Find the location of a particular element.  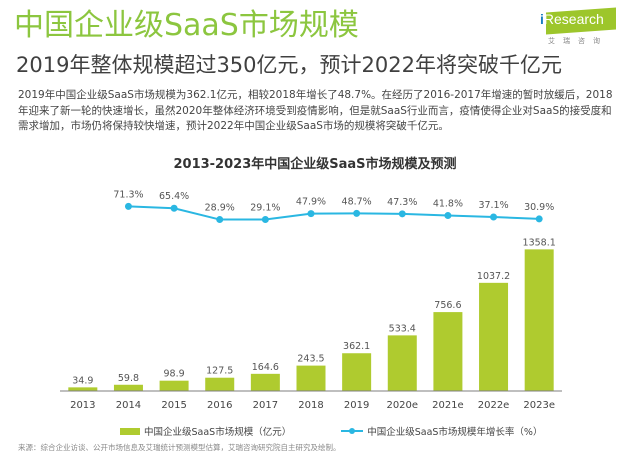

growth-line is located at coordinates (334, 213).